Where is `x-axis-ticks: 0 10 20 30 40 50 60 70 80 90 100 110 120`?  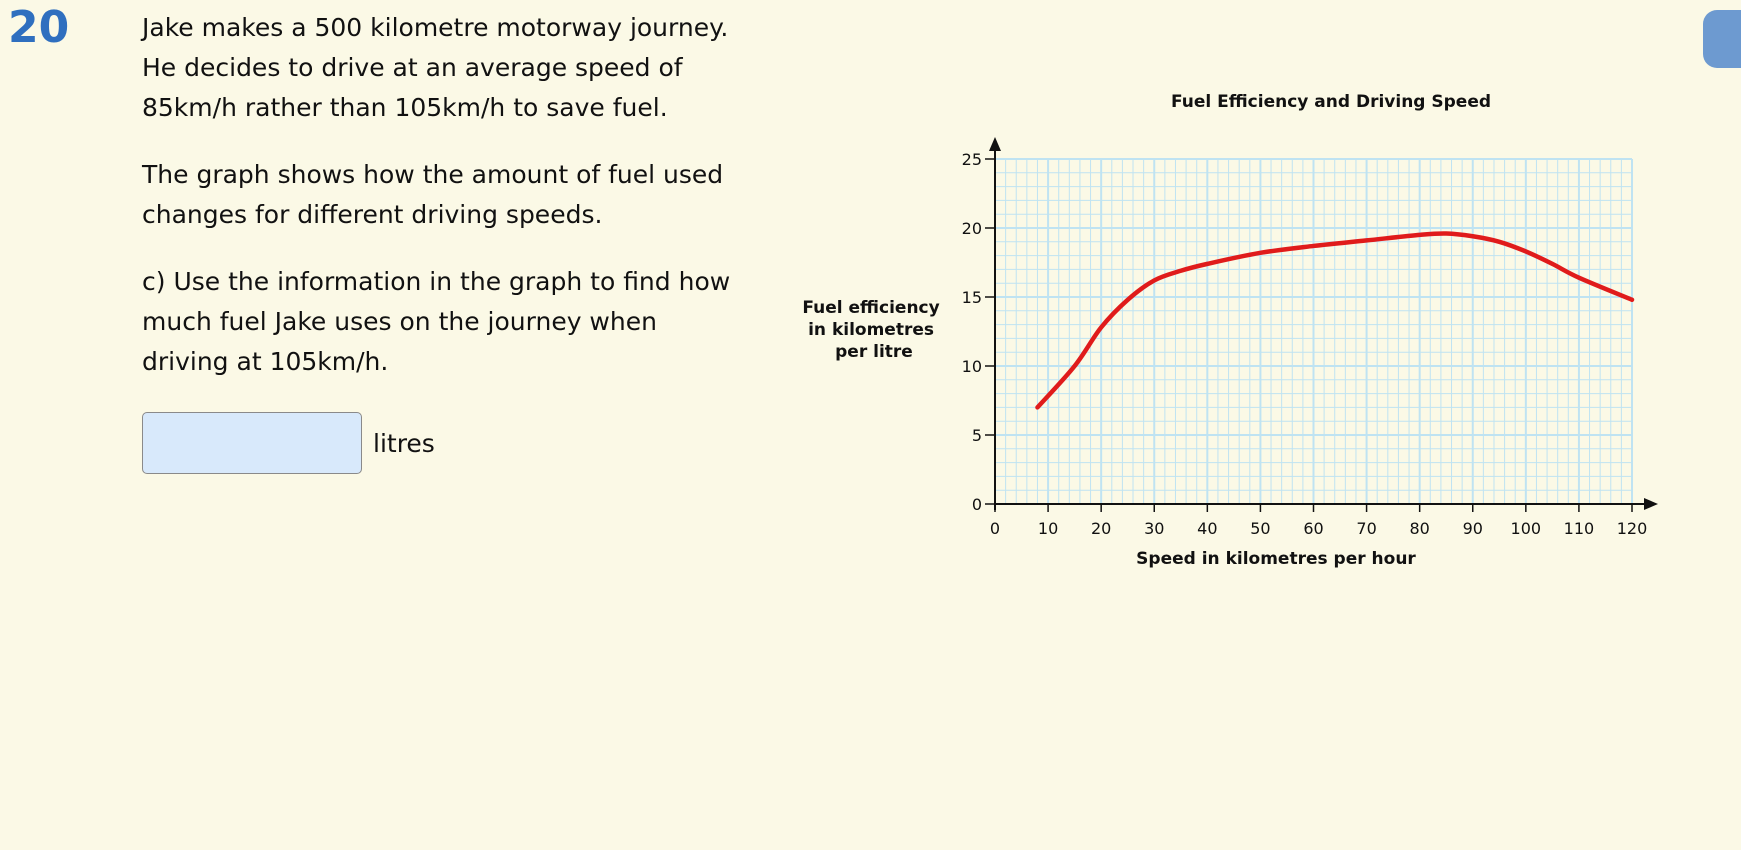 x-axis-ticks: 0 10 20 30 40 50 60 70 80 90 100 110 120 is located at coordinates (1318, 521).